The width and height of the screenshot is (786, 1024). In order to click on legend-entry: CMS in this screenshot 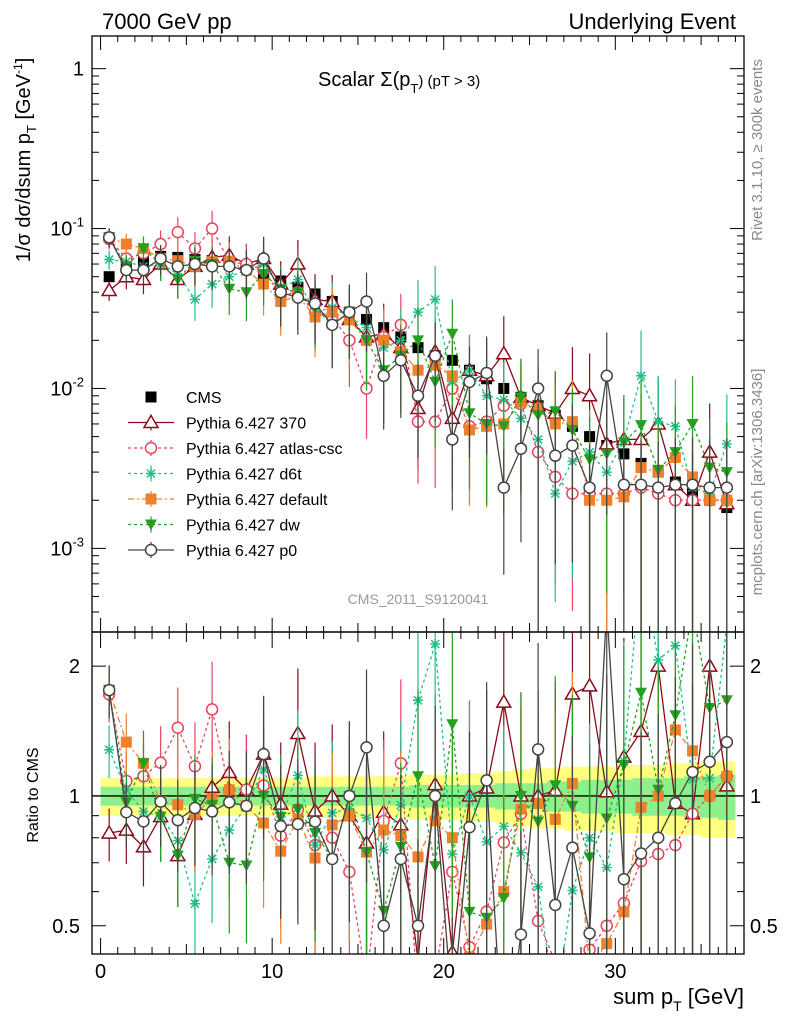, I will do `click(183, 398)`.